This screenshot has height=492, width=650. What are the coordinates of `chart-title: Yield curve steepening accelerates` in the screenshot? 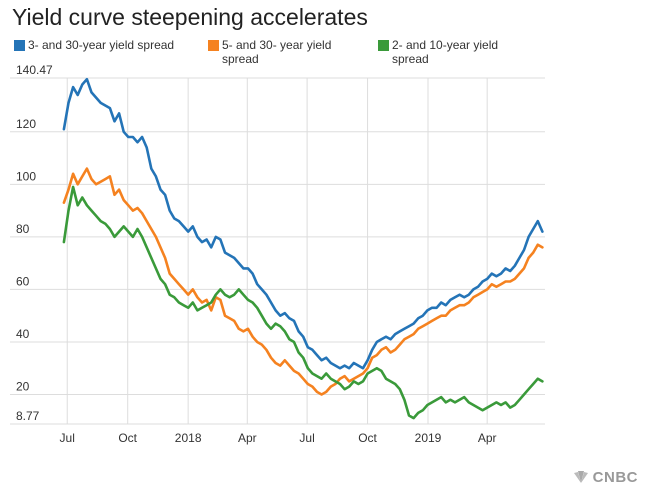 It's located at (190, 17).